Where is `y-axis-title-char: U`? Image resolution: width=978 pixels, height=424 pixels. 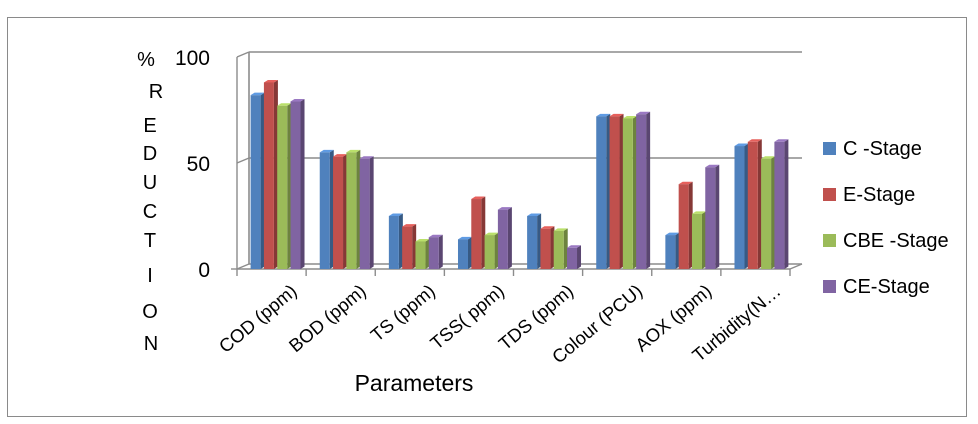 y-axis-title-char: U is located at coordinates (150, 183).